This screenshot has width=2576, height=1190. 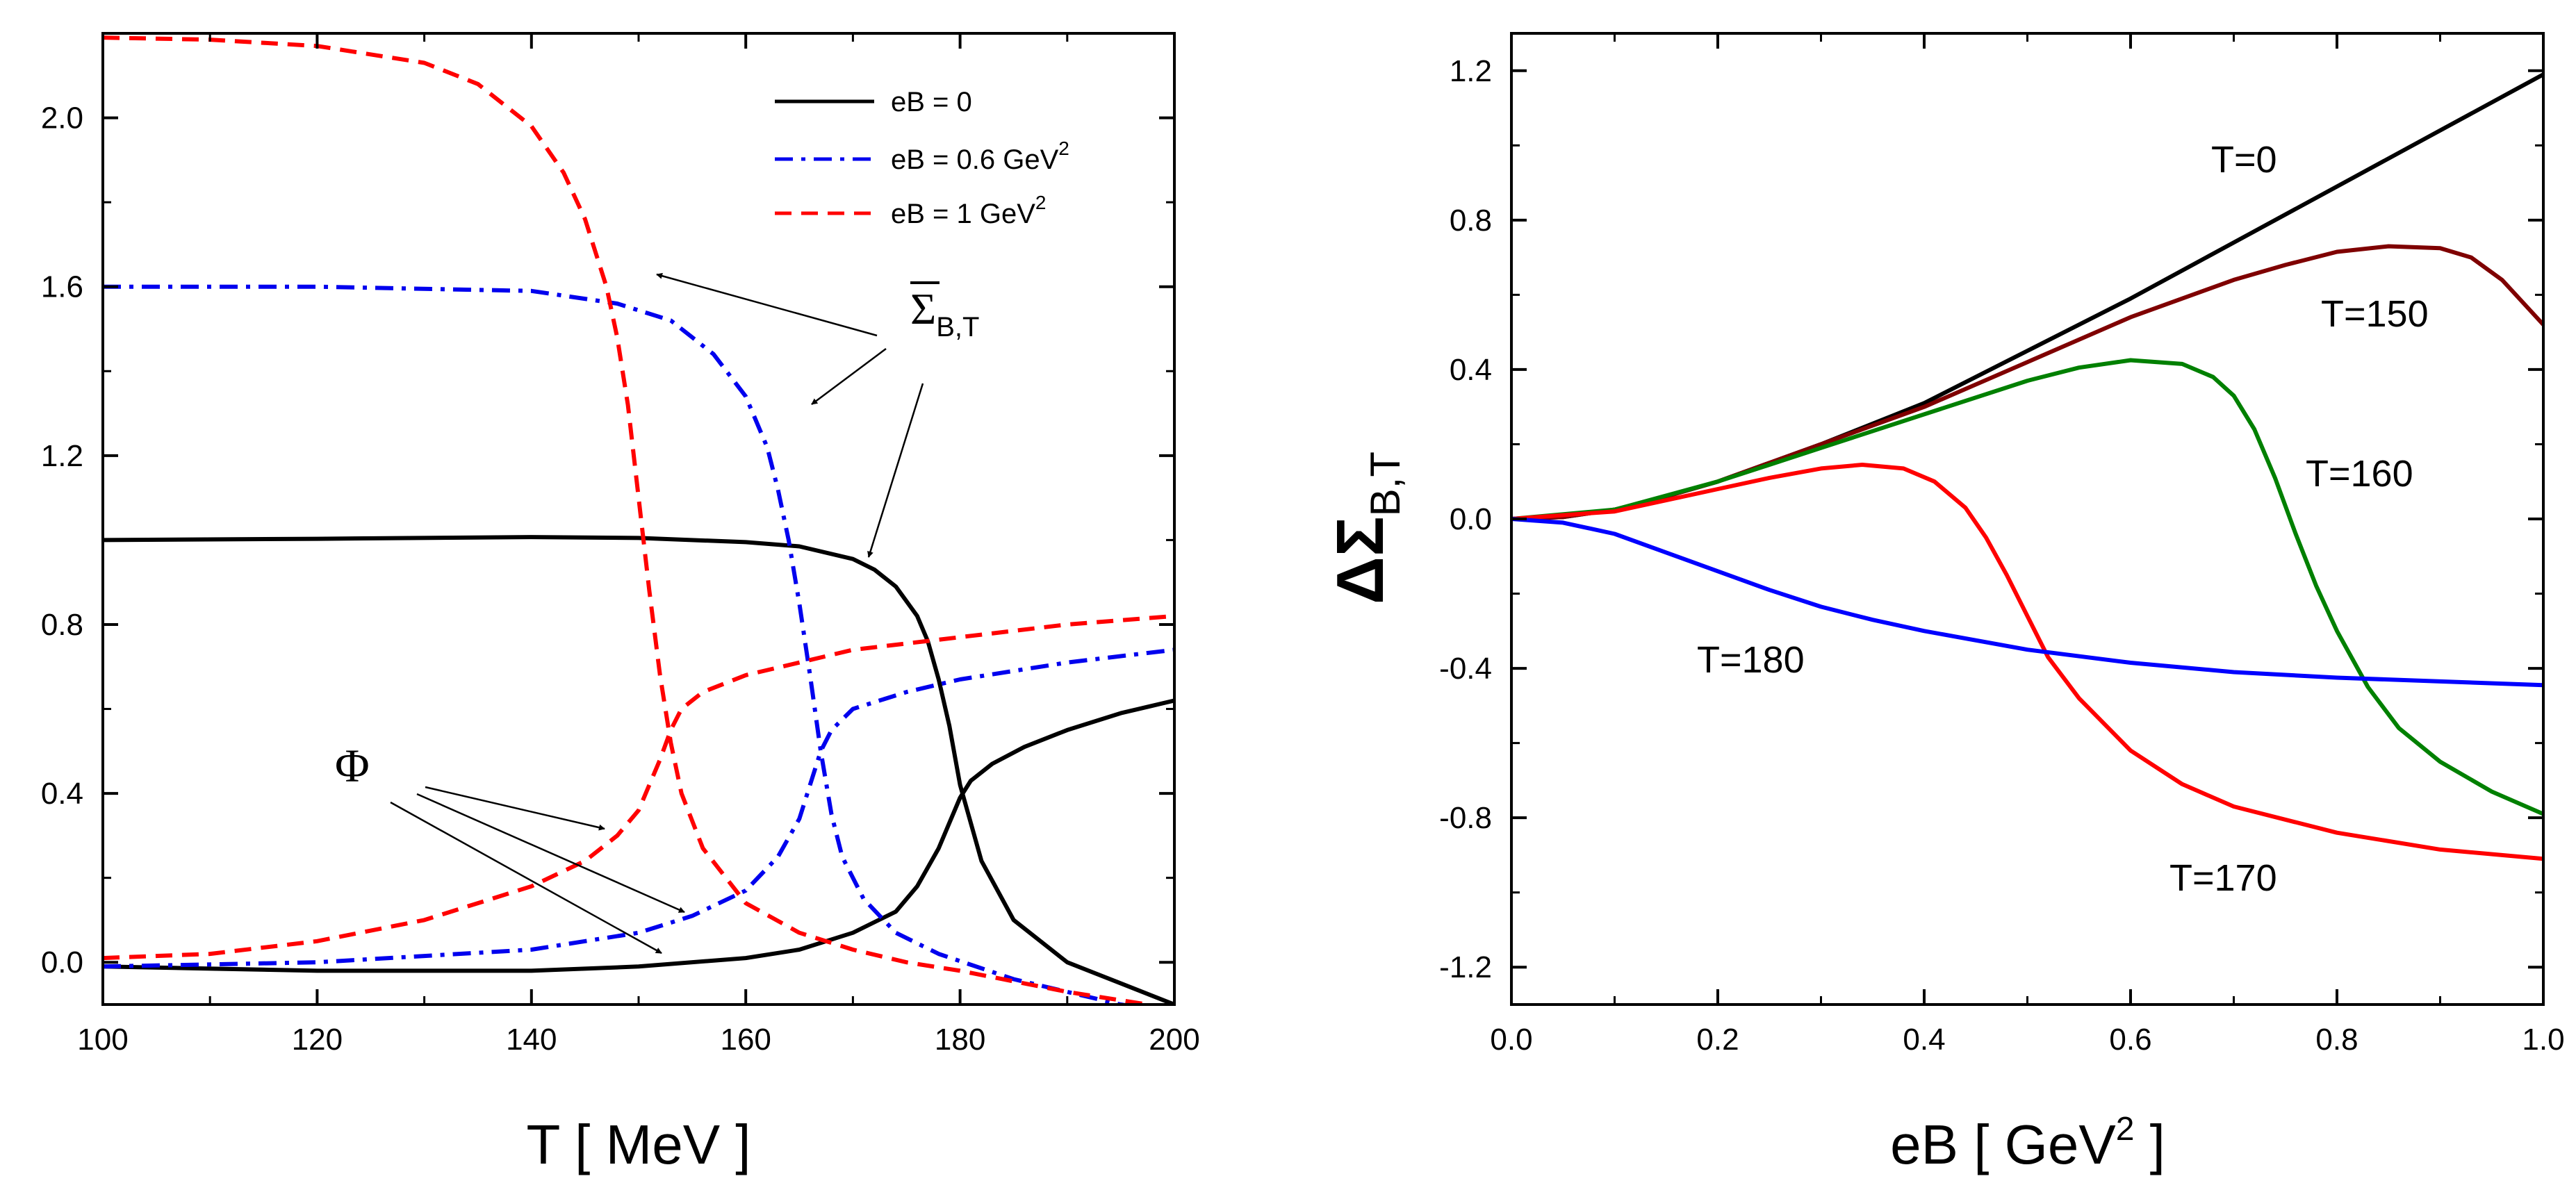 I want to click on right-x-tick-label: 0.8, so click(x=2336, y=1040).